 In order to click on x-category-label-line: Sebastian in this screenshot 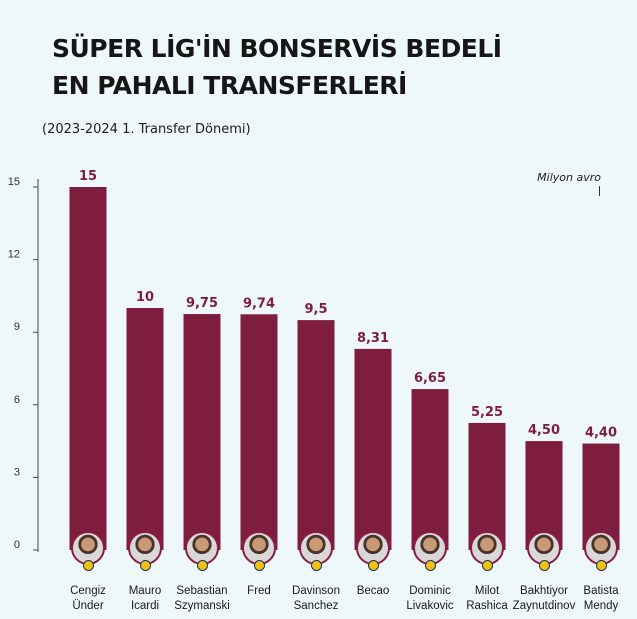, I will do `click(202, 591)`.